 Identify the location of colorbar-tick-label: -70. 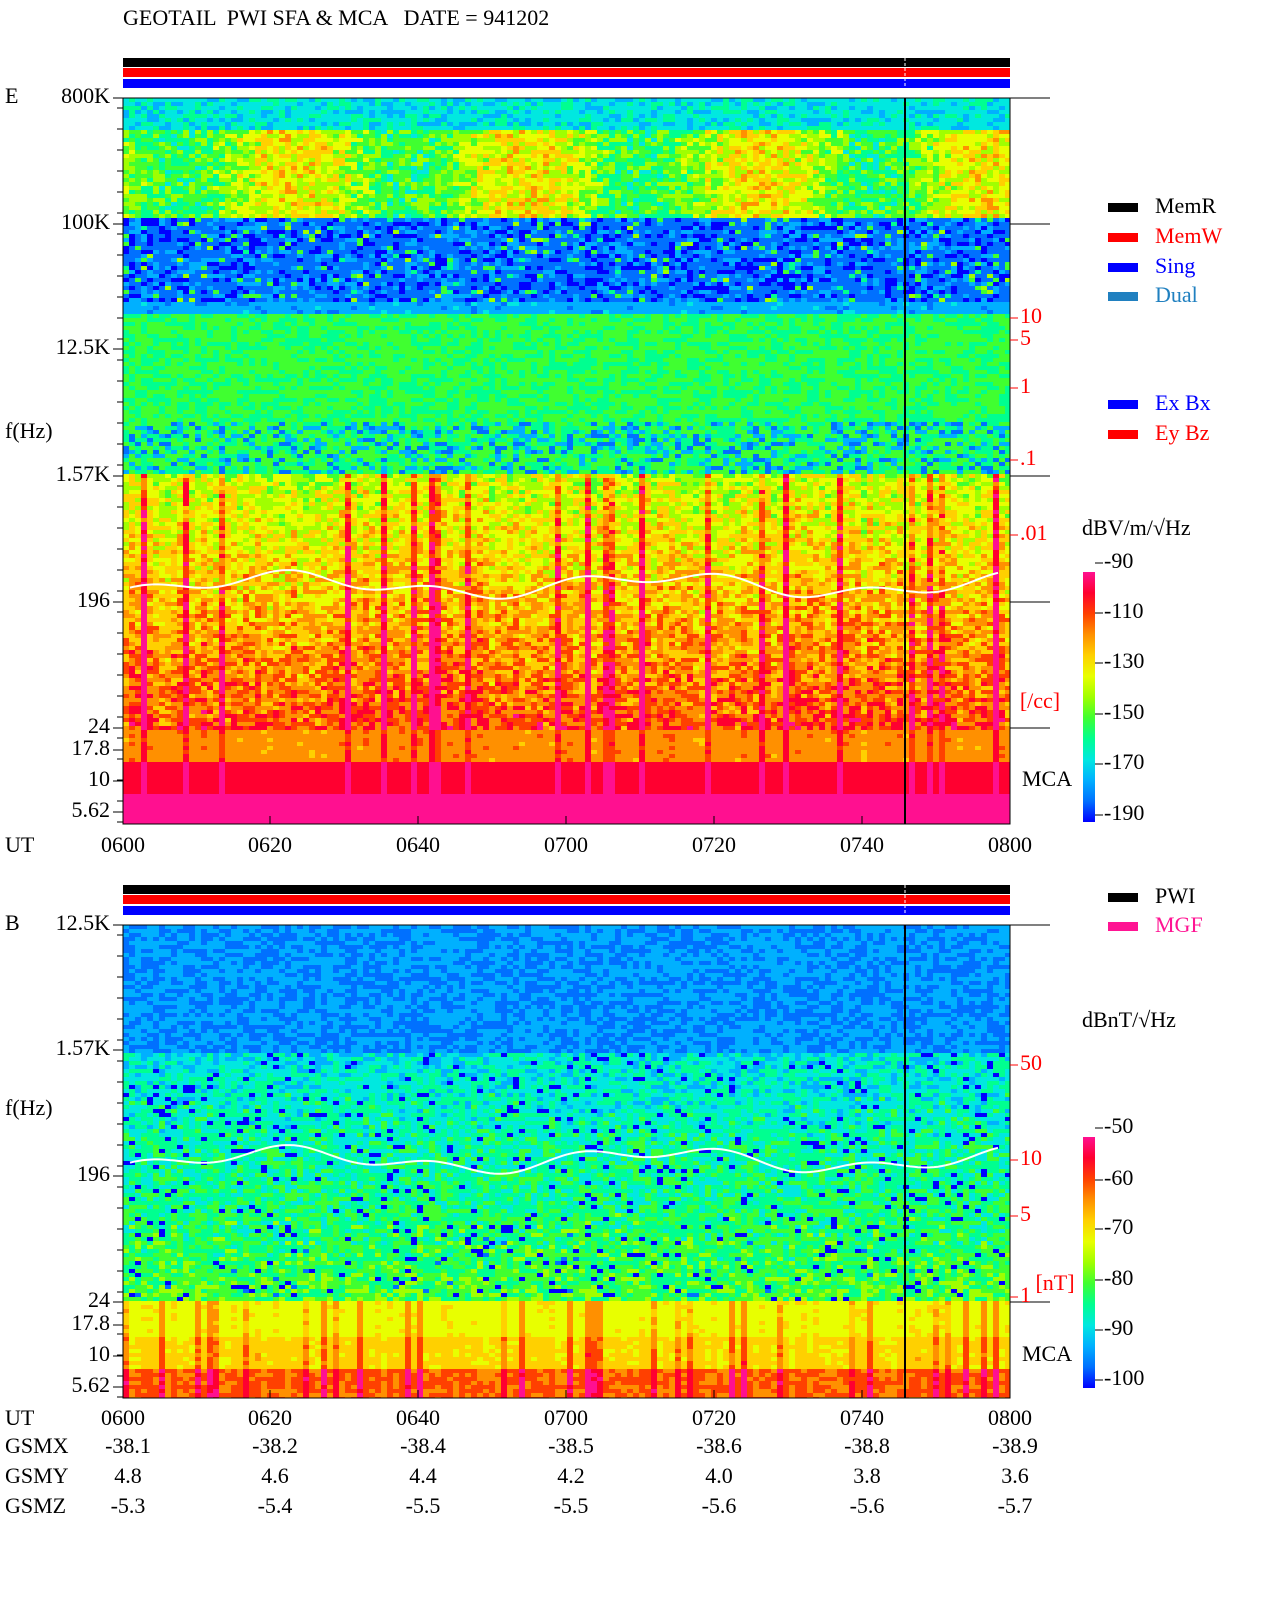
(1118, 1226).